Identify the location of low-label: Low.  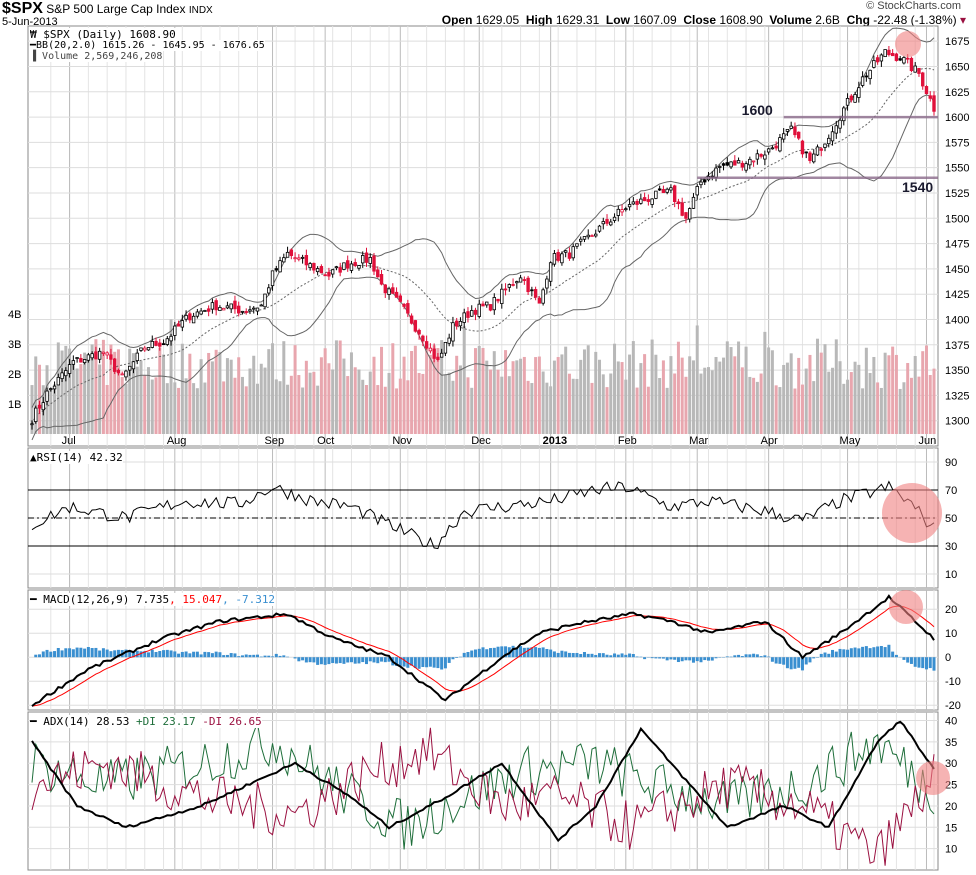
(617, 20).